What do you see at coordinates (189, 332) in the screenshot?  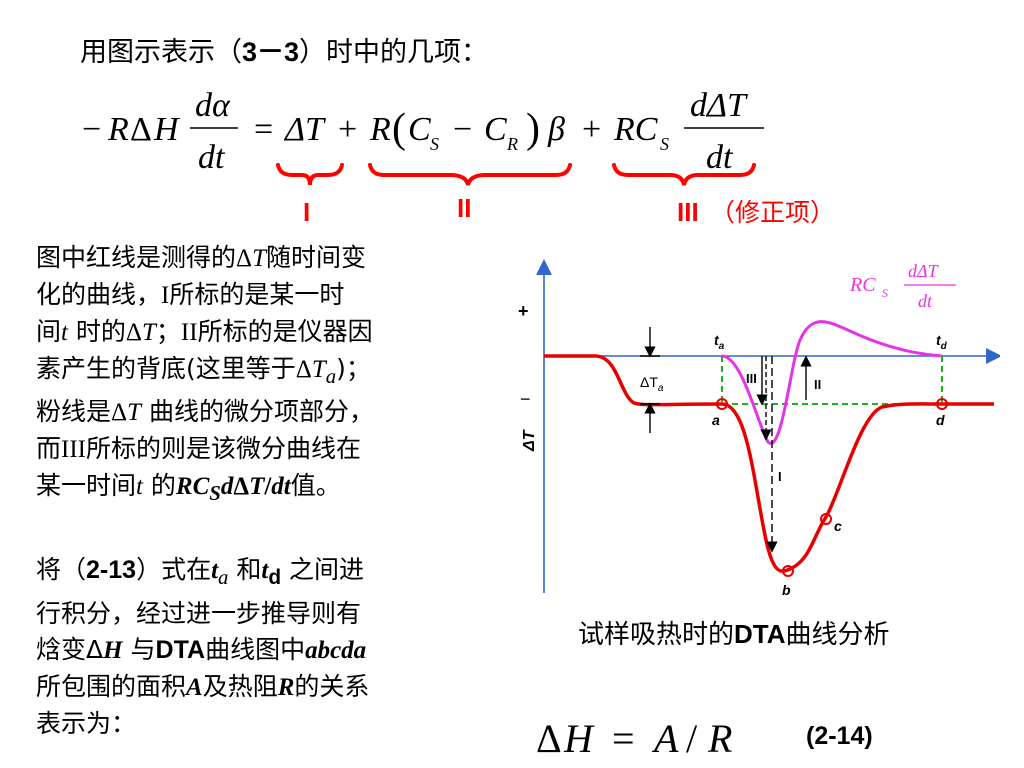 I see `text-roman: II` at bounding box center [189, 332].